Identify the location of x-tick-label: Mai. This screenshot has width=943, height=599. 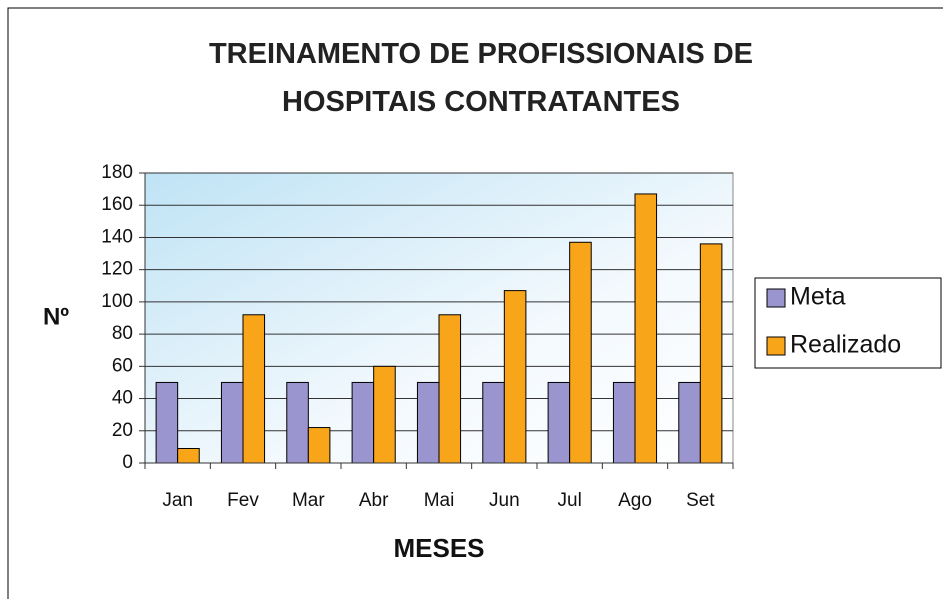
(439, 500).